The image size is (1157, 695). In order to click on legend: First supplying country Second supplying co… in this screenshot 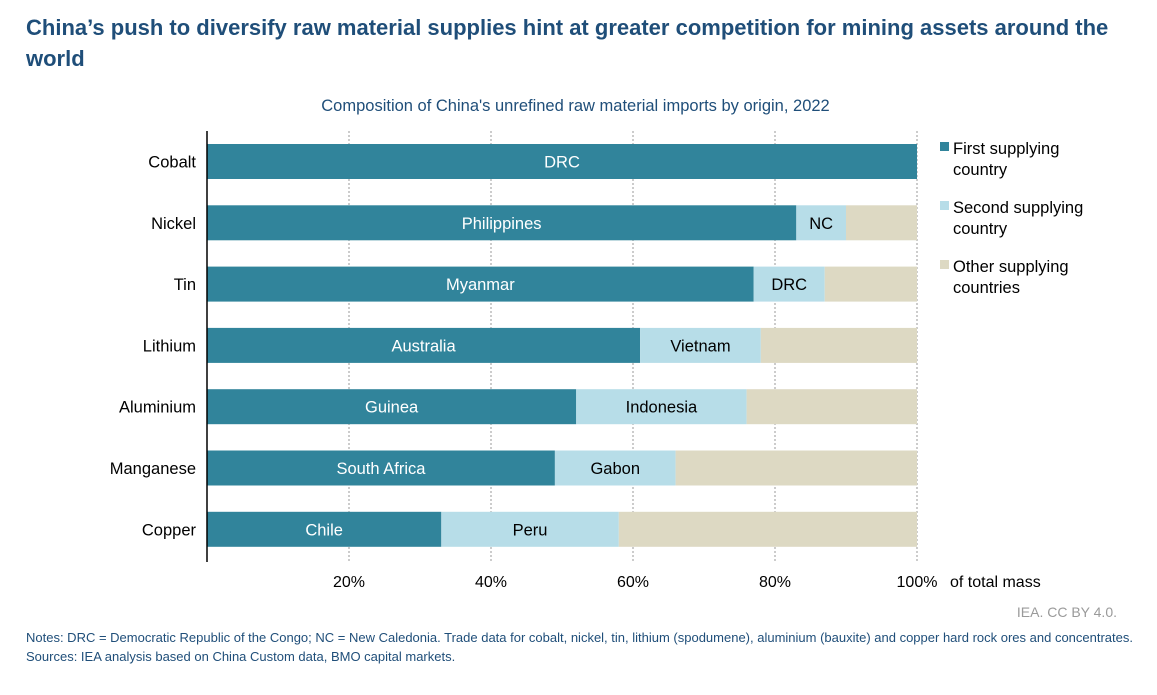, I will do `click(1011, 218)`.